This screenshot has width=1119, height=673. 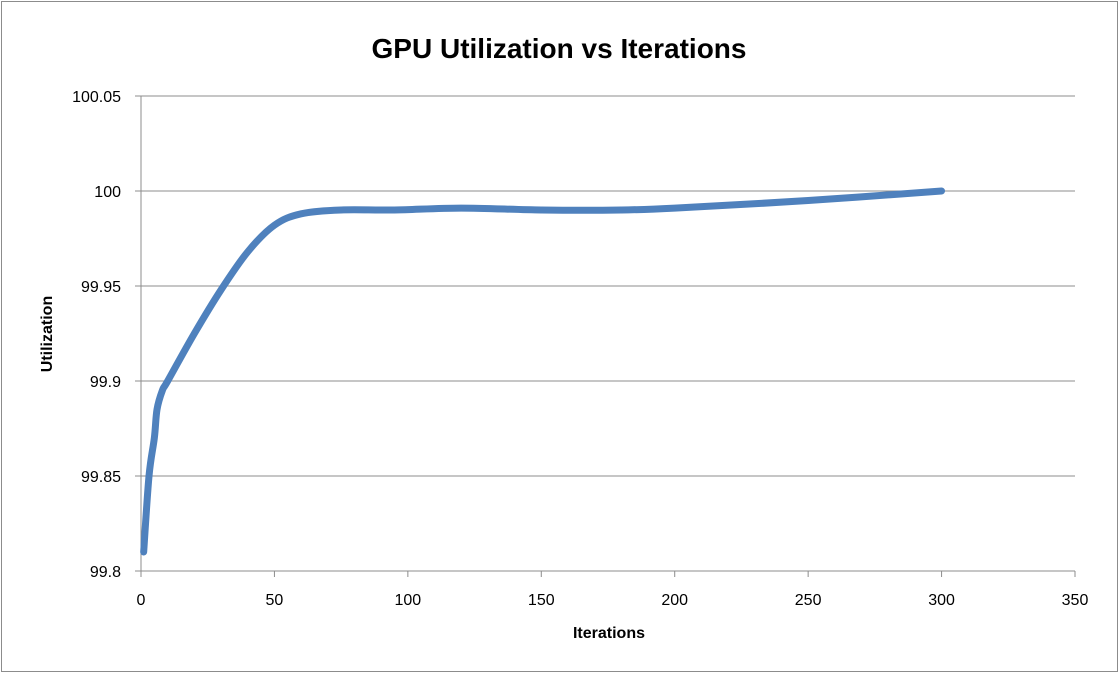 I want to click on x-axis-label: Iterations, so click(x=609, y=633).